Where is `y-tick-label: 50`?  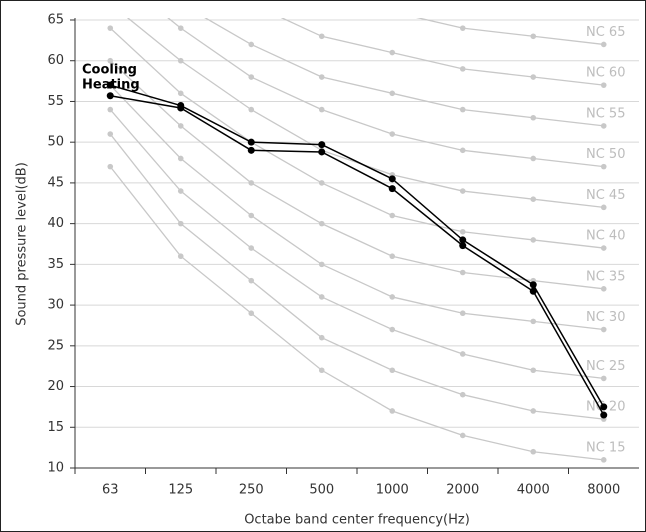
y-tick-label: 50 is located at coordinates (55, 142).